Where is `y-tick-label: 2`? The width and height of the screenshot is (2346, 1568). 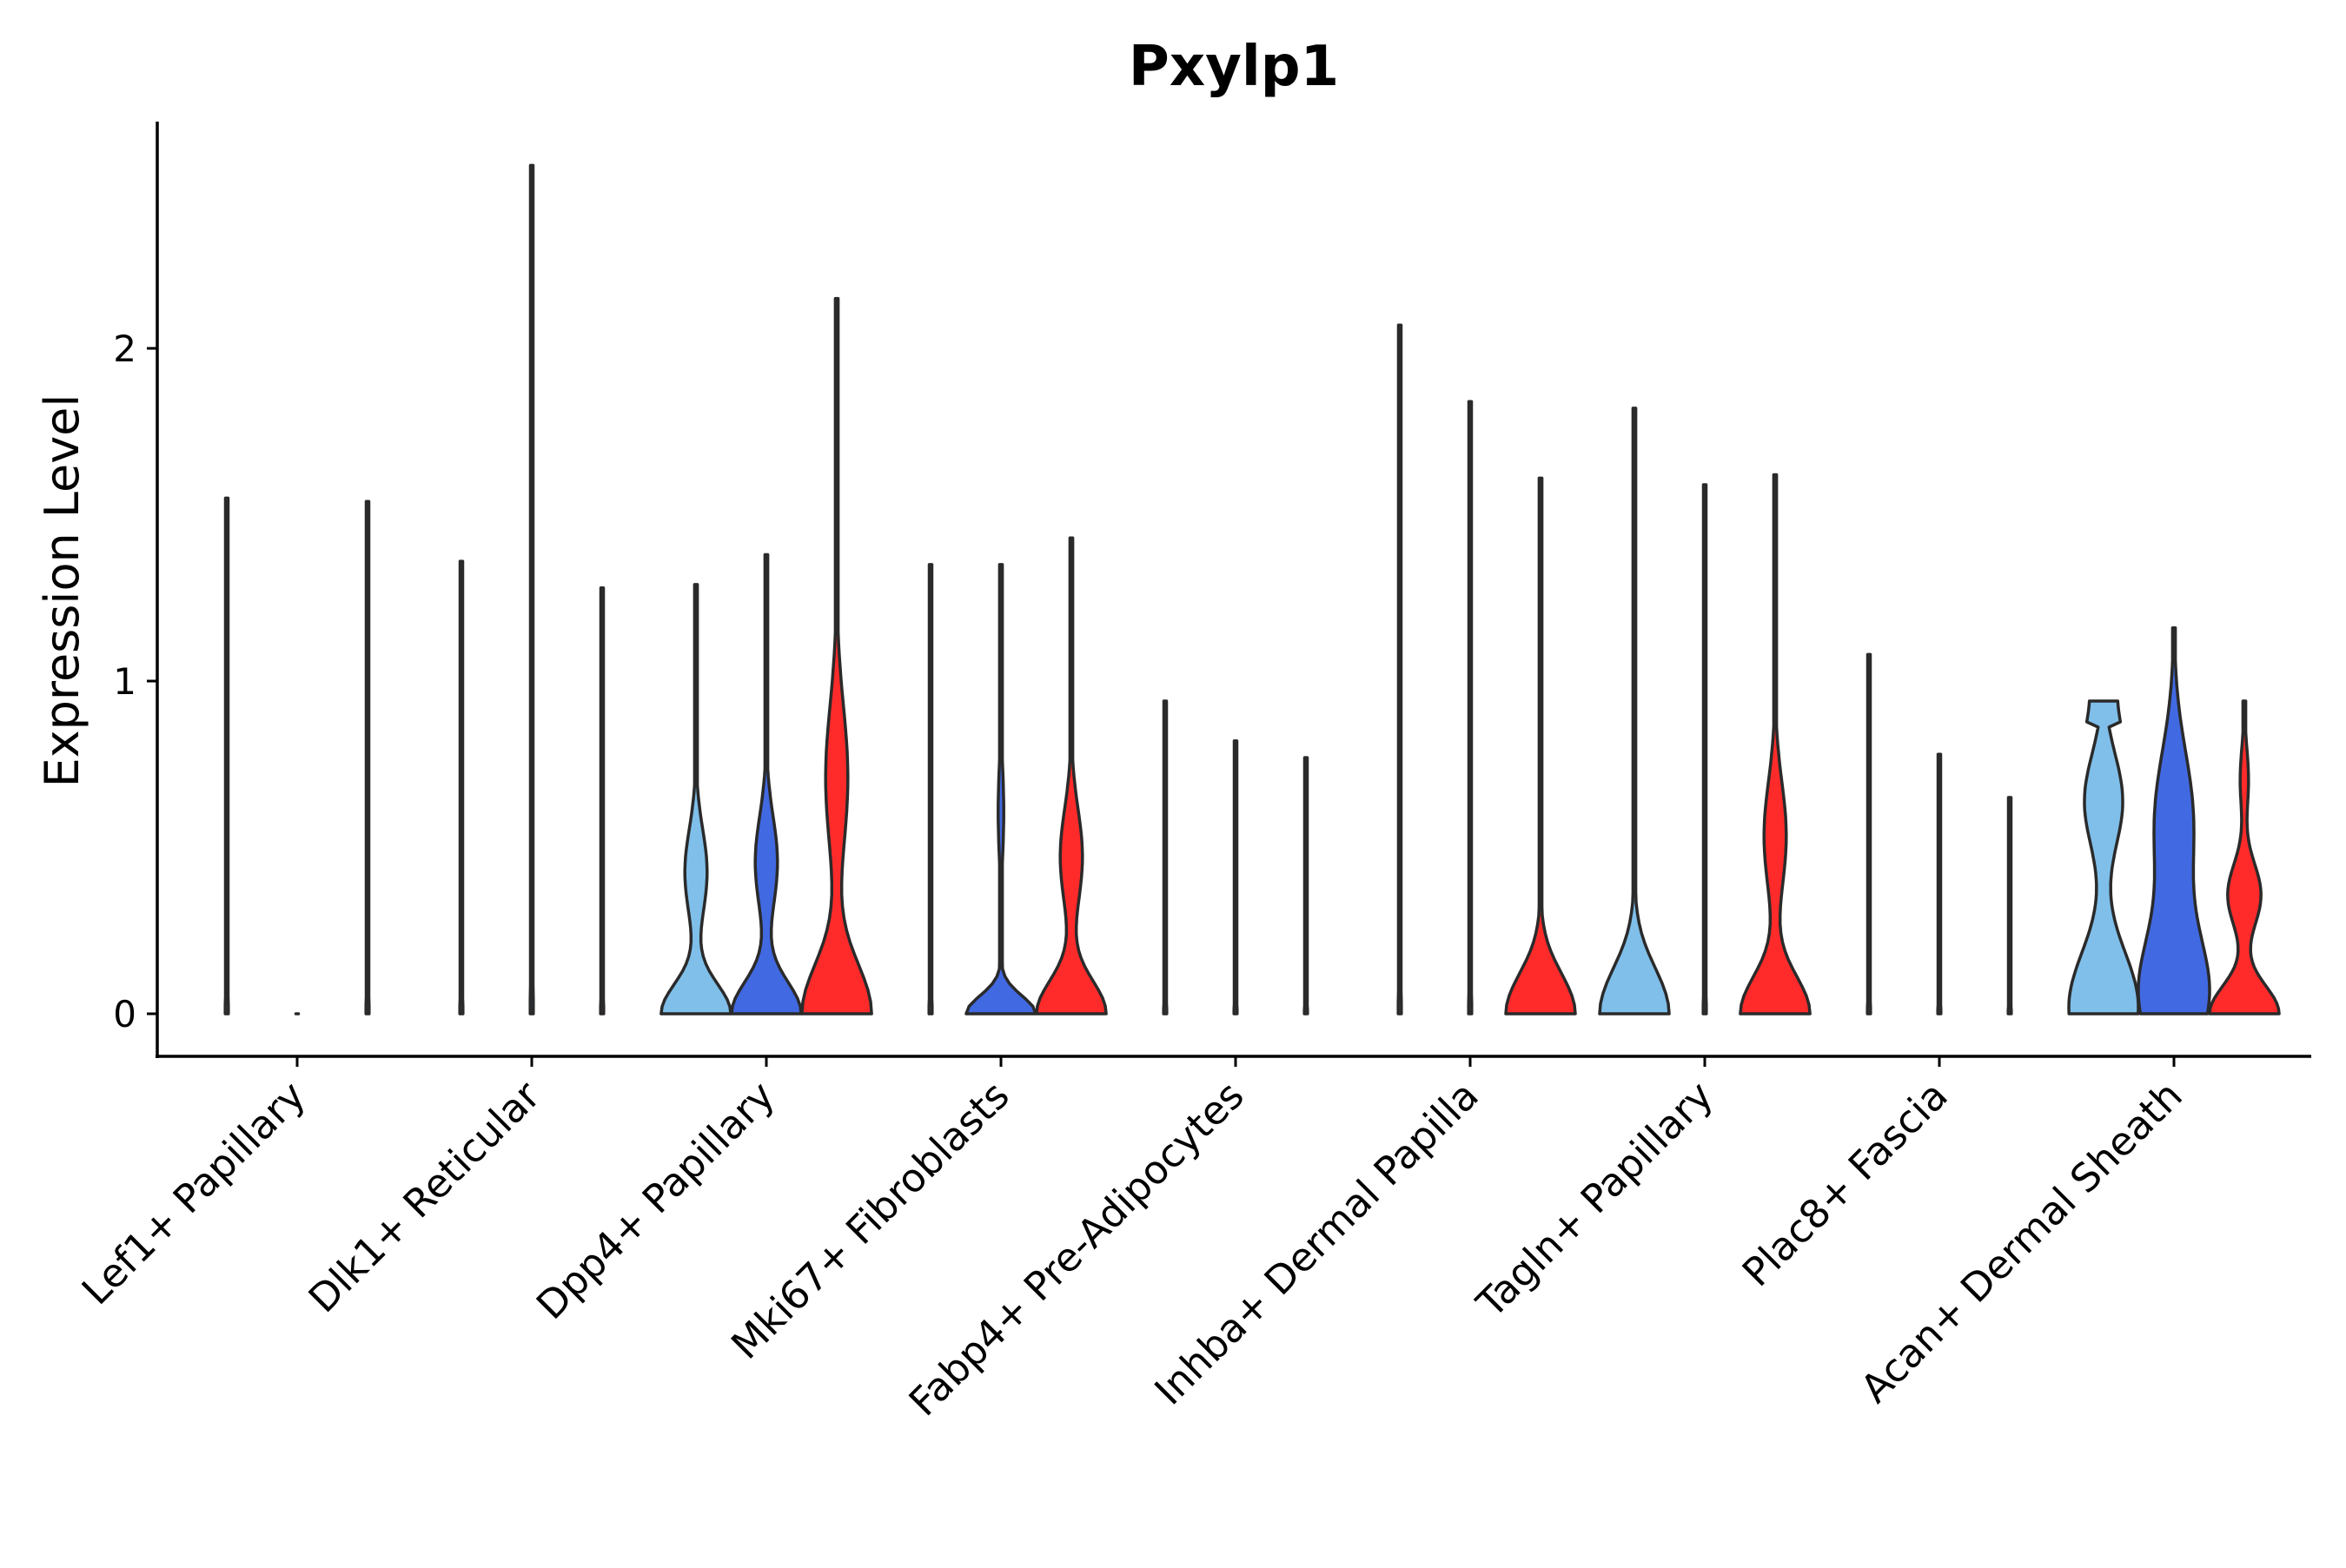
y-tick-label: 2 is located at coordinates (125, 348).